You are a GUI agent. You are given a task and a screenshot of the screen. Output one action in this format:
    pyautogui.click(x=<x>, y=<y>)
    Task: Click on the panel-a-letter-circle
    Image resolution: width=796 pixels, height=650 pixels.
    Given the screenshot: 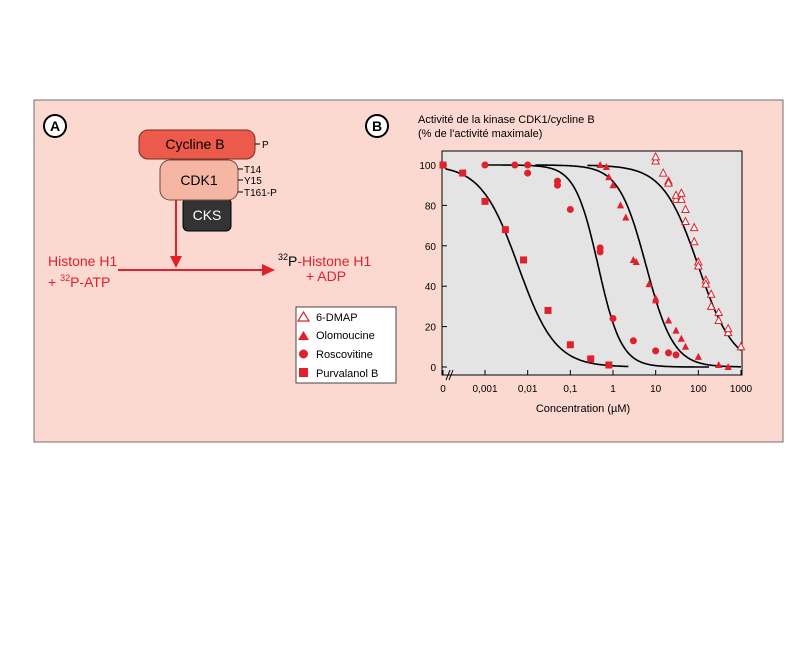 What is the action you would take?
    pyautogui.click(x=55, y=126)
    